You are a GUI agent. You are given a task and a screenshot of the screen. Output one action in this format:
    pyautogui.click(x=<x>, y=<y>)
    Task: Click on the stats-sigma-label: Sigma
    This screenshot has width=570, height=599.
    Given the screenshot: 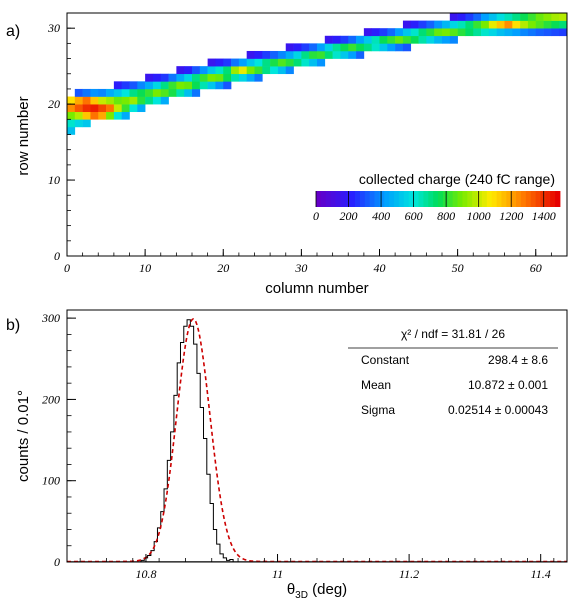 What is the action you would take?
    pyautogui.click(x=378, y=410)
    